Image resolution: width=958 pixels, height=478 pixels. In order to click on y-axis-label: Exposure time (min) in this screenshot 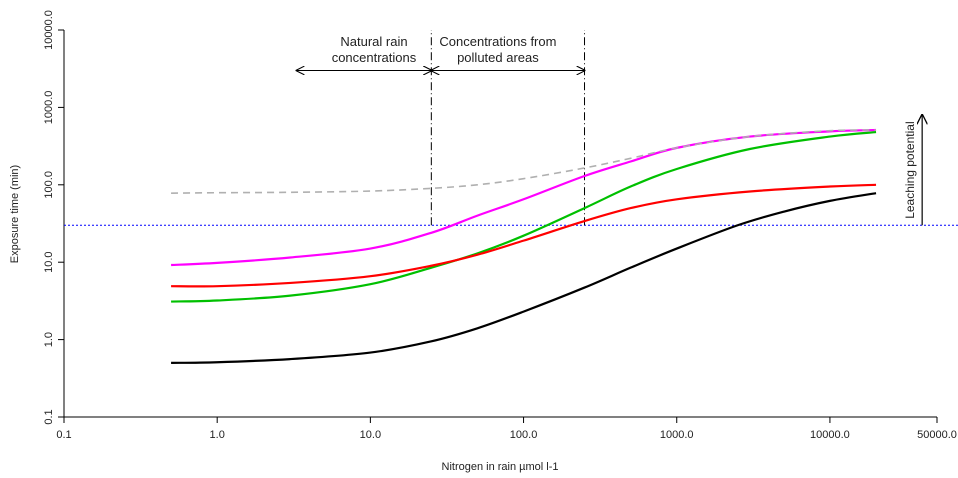, I will do `click(15, 214)`.